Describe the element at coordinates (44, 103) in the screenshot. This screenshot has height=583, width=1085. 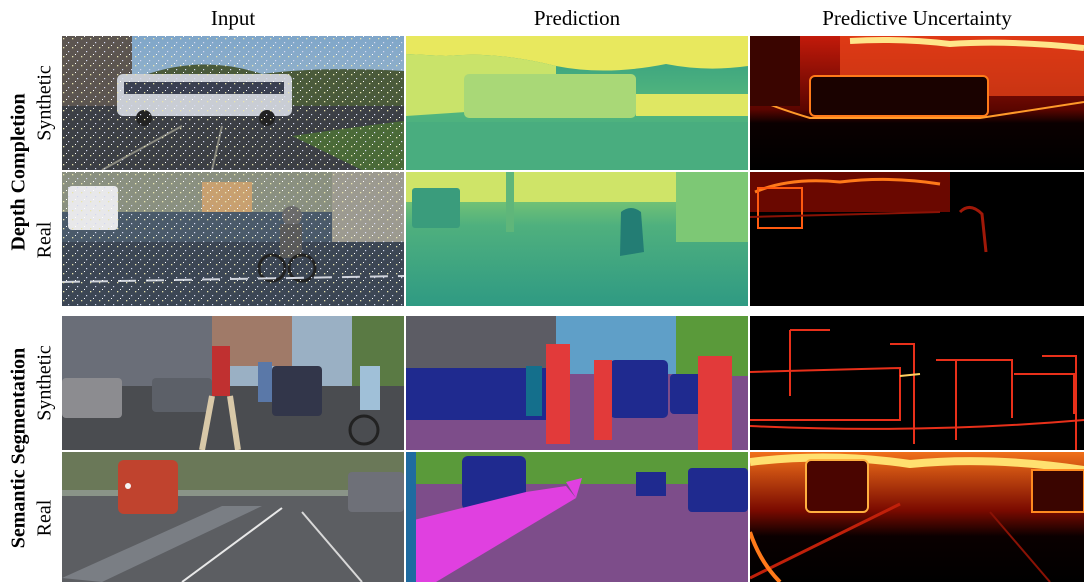
I see `row-label-depth-synthetic: Synthetic` at that location.